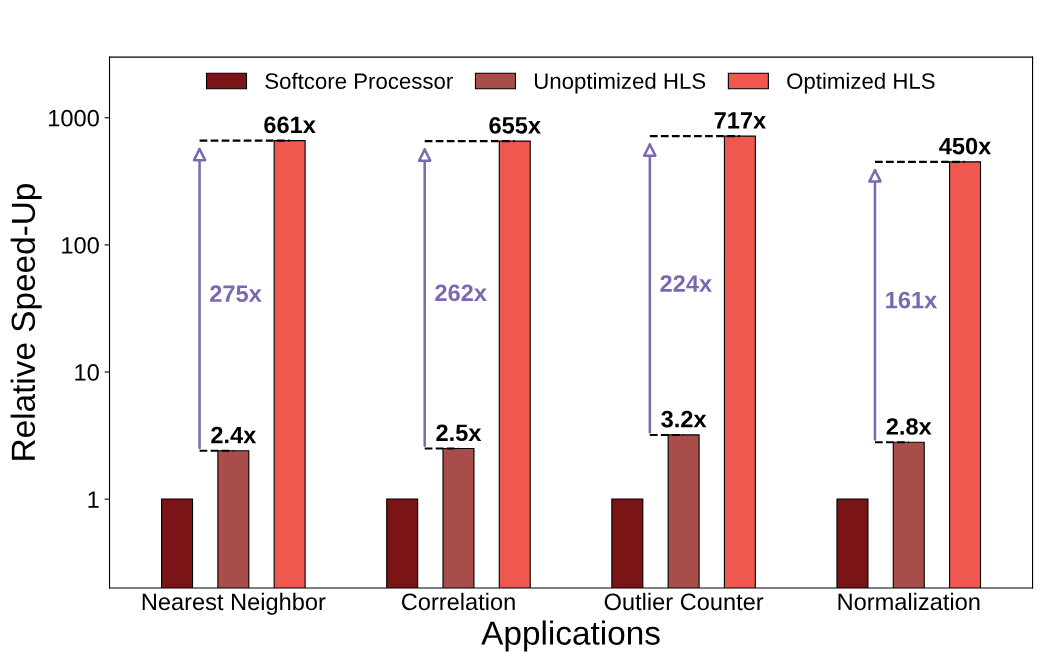 This screenshot has height=672, width=1043. I want to click on x-axis-title: Applications, so click(570, 636).